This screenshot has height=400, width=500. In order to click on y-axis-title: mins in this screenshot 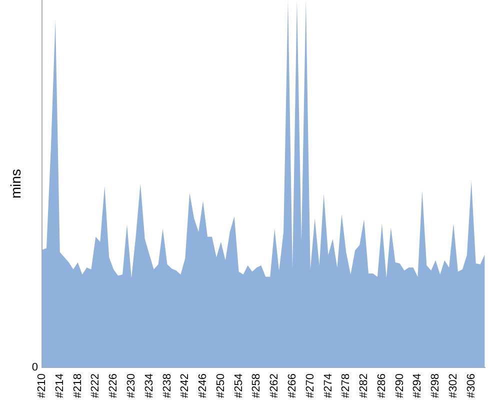, I will do `click(15, 183)`.